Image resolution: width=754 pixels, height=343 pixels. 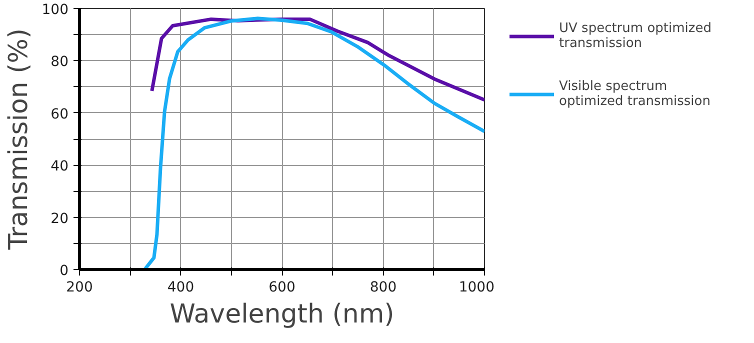 I want to click on legend-label: UV spectrum optimized transmission, so click(x=635, y=36).